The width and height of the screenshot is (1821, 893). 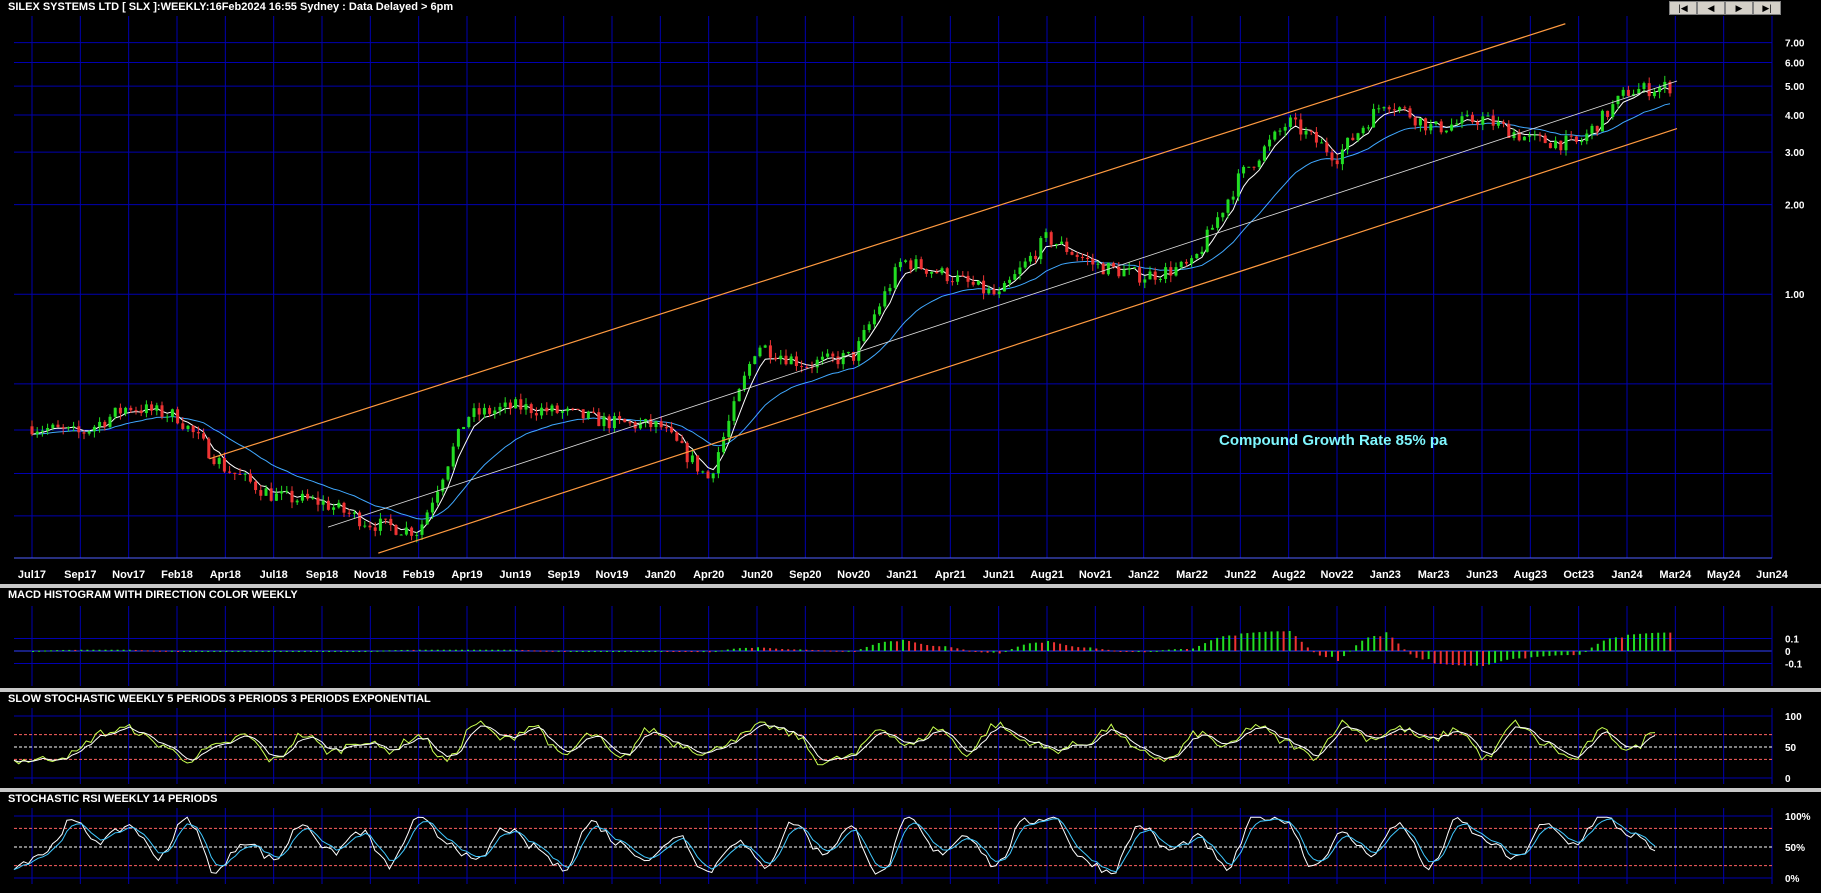 What do you see at coordinates (1683, 8) in the screenshot?
I see `first-icon: |◀` at bounding box center [1683, 8].